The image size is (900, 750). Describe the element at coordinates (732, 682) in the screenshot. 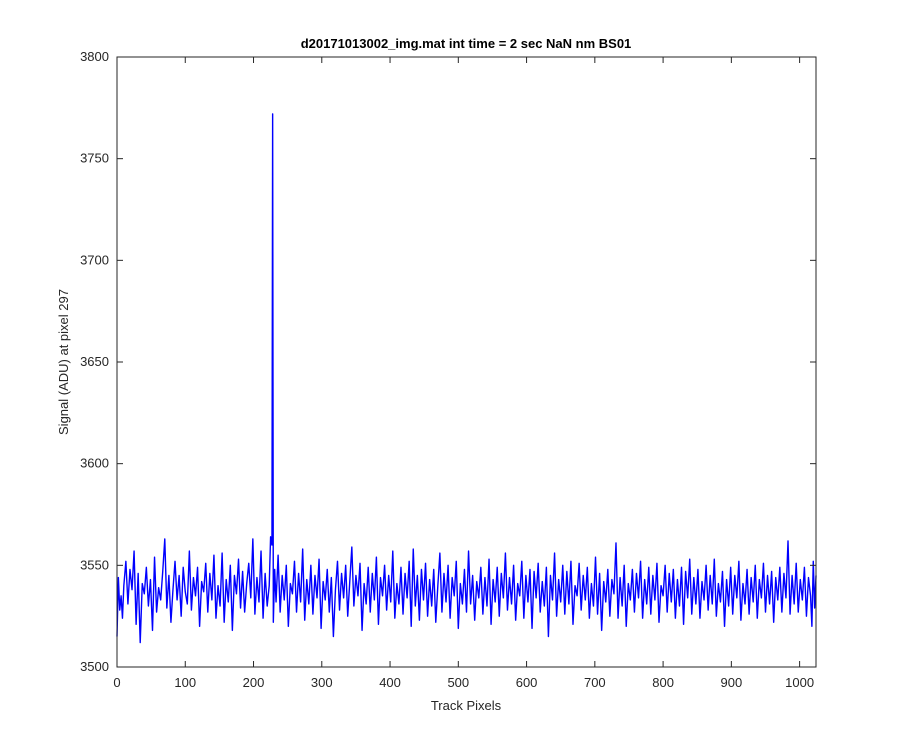

I see `x-tick-label: 900` at that location.